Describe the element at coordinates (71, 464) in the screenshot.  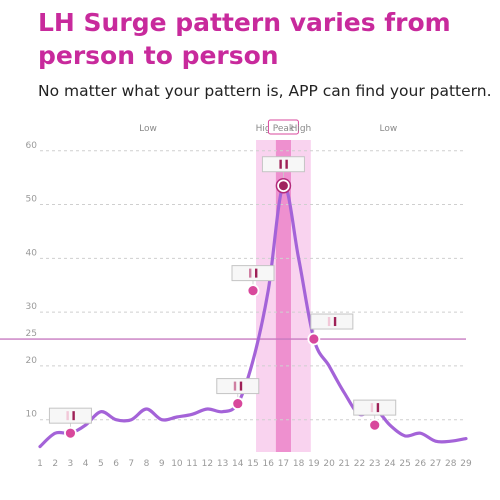
I see `x-tick-label-3: 3` at that location.